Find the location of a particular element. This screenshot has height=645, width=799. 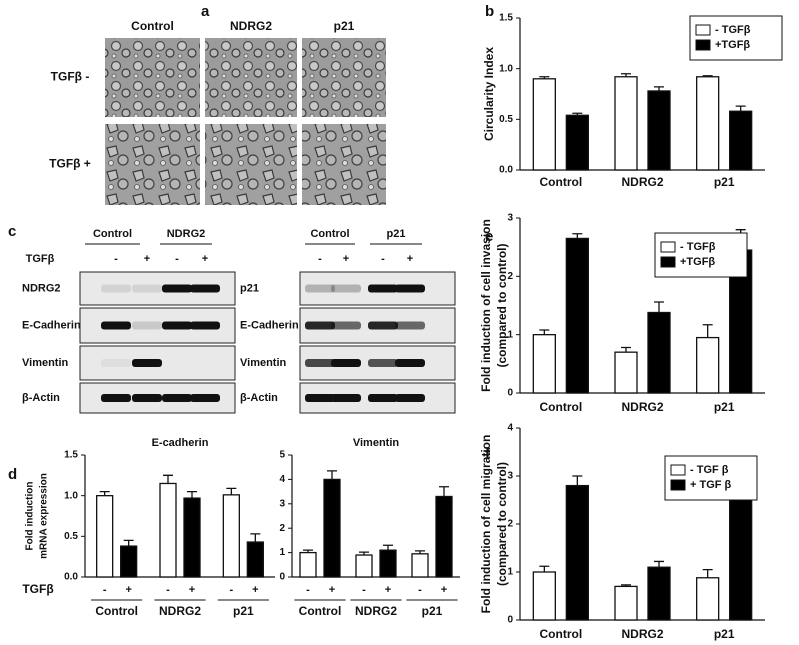

legend-label: + TGF β is located at coordinates (711, 485).